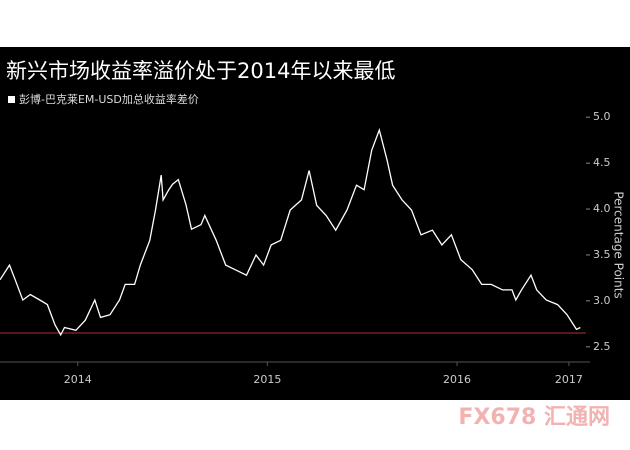 The image size is (630, 450). I want to click on x-tick-label: 2017, so click(569, 379).